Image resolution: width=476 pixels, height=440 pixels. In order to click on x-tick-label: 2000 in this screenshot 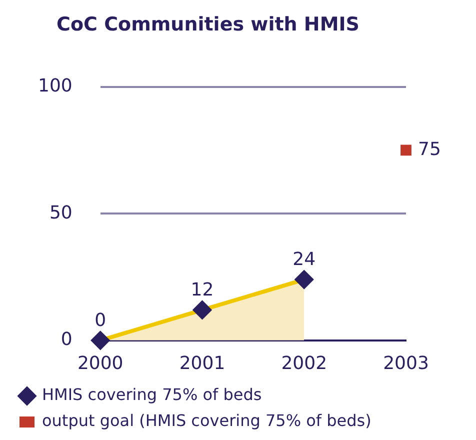, I will do `click(100, 363)`.